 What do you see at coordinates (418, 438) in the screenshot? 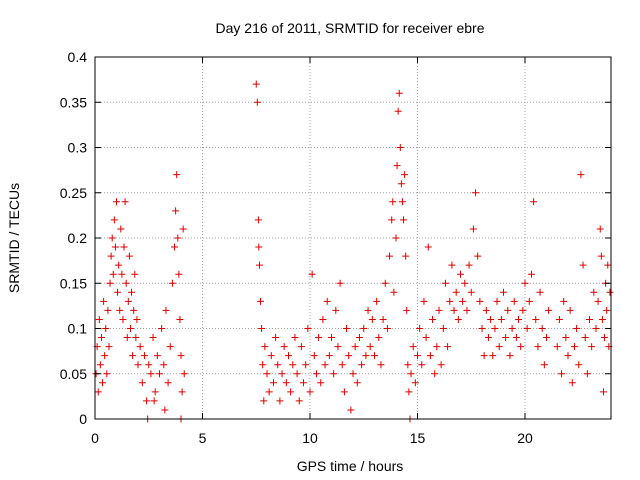
I see `x-tick-label: 15` at bounding box center [418, 438].